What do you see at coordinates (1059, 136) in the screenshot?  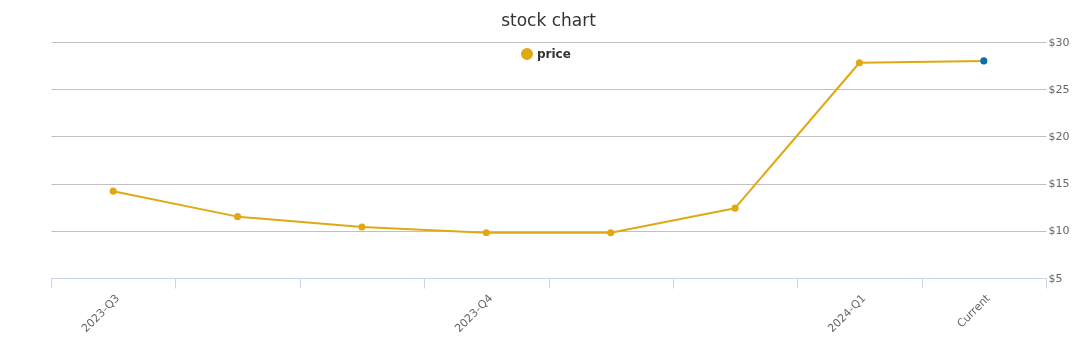 I see `y-tick-label: $20` at bounding box center [1059, 136].